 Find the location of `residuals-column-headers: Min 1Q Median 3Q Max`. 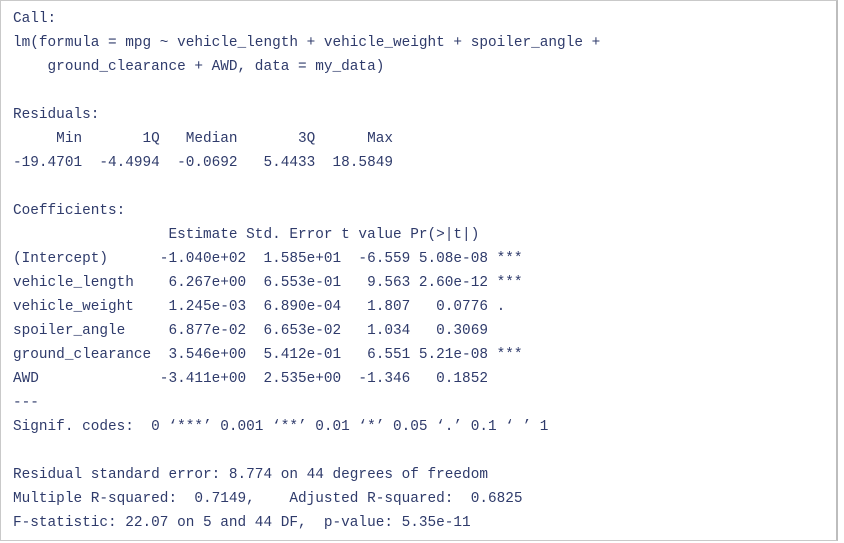

residuals-column-headers: Min 1Q Median 3Q Max is located at coordinates (203, 139).